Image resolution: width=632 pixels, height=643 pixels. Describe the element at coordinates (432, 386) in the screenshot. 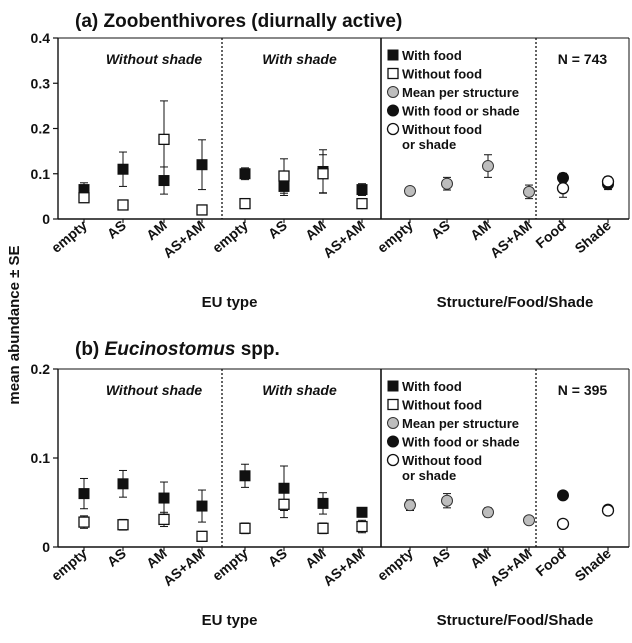

I see `legend-label: With food` at that location.